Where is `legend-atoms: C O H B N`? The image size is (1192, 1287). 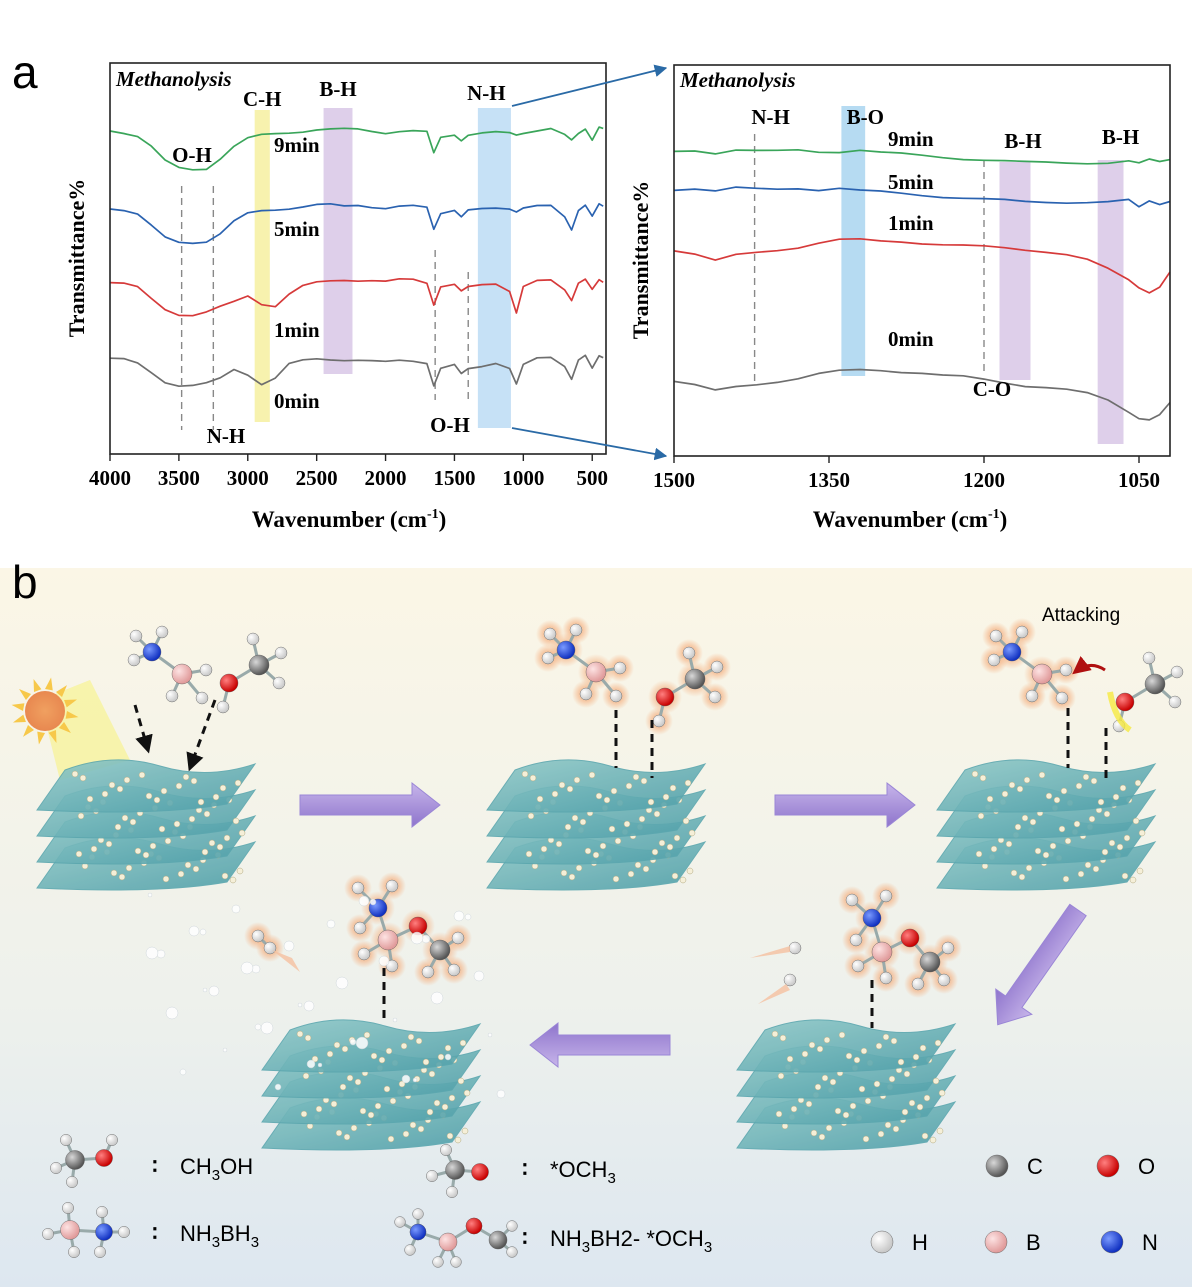
legend-atoms: C O H B N is located at coordinates (1014, 1204).